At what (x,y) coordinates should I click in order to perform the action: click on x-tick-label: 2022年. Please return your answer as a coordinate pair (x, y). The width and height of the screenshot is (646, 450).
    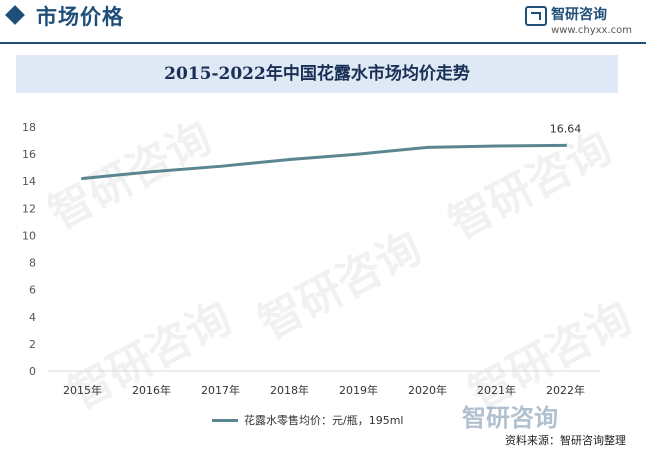
    Looking at the image, I should click on (565, 390).